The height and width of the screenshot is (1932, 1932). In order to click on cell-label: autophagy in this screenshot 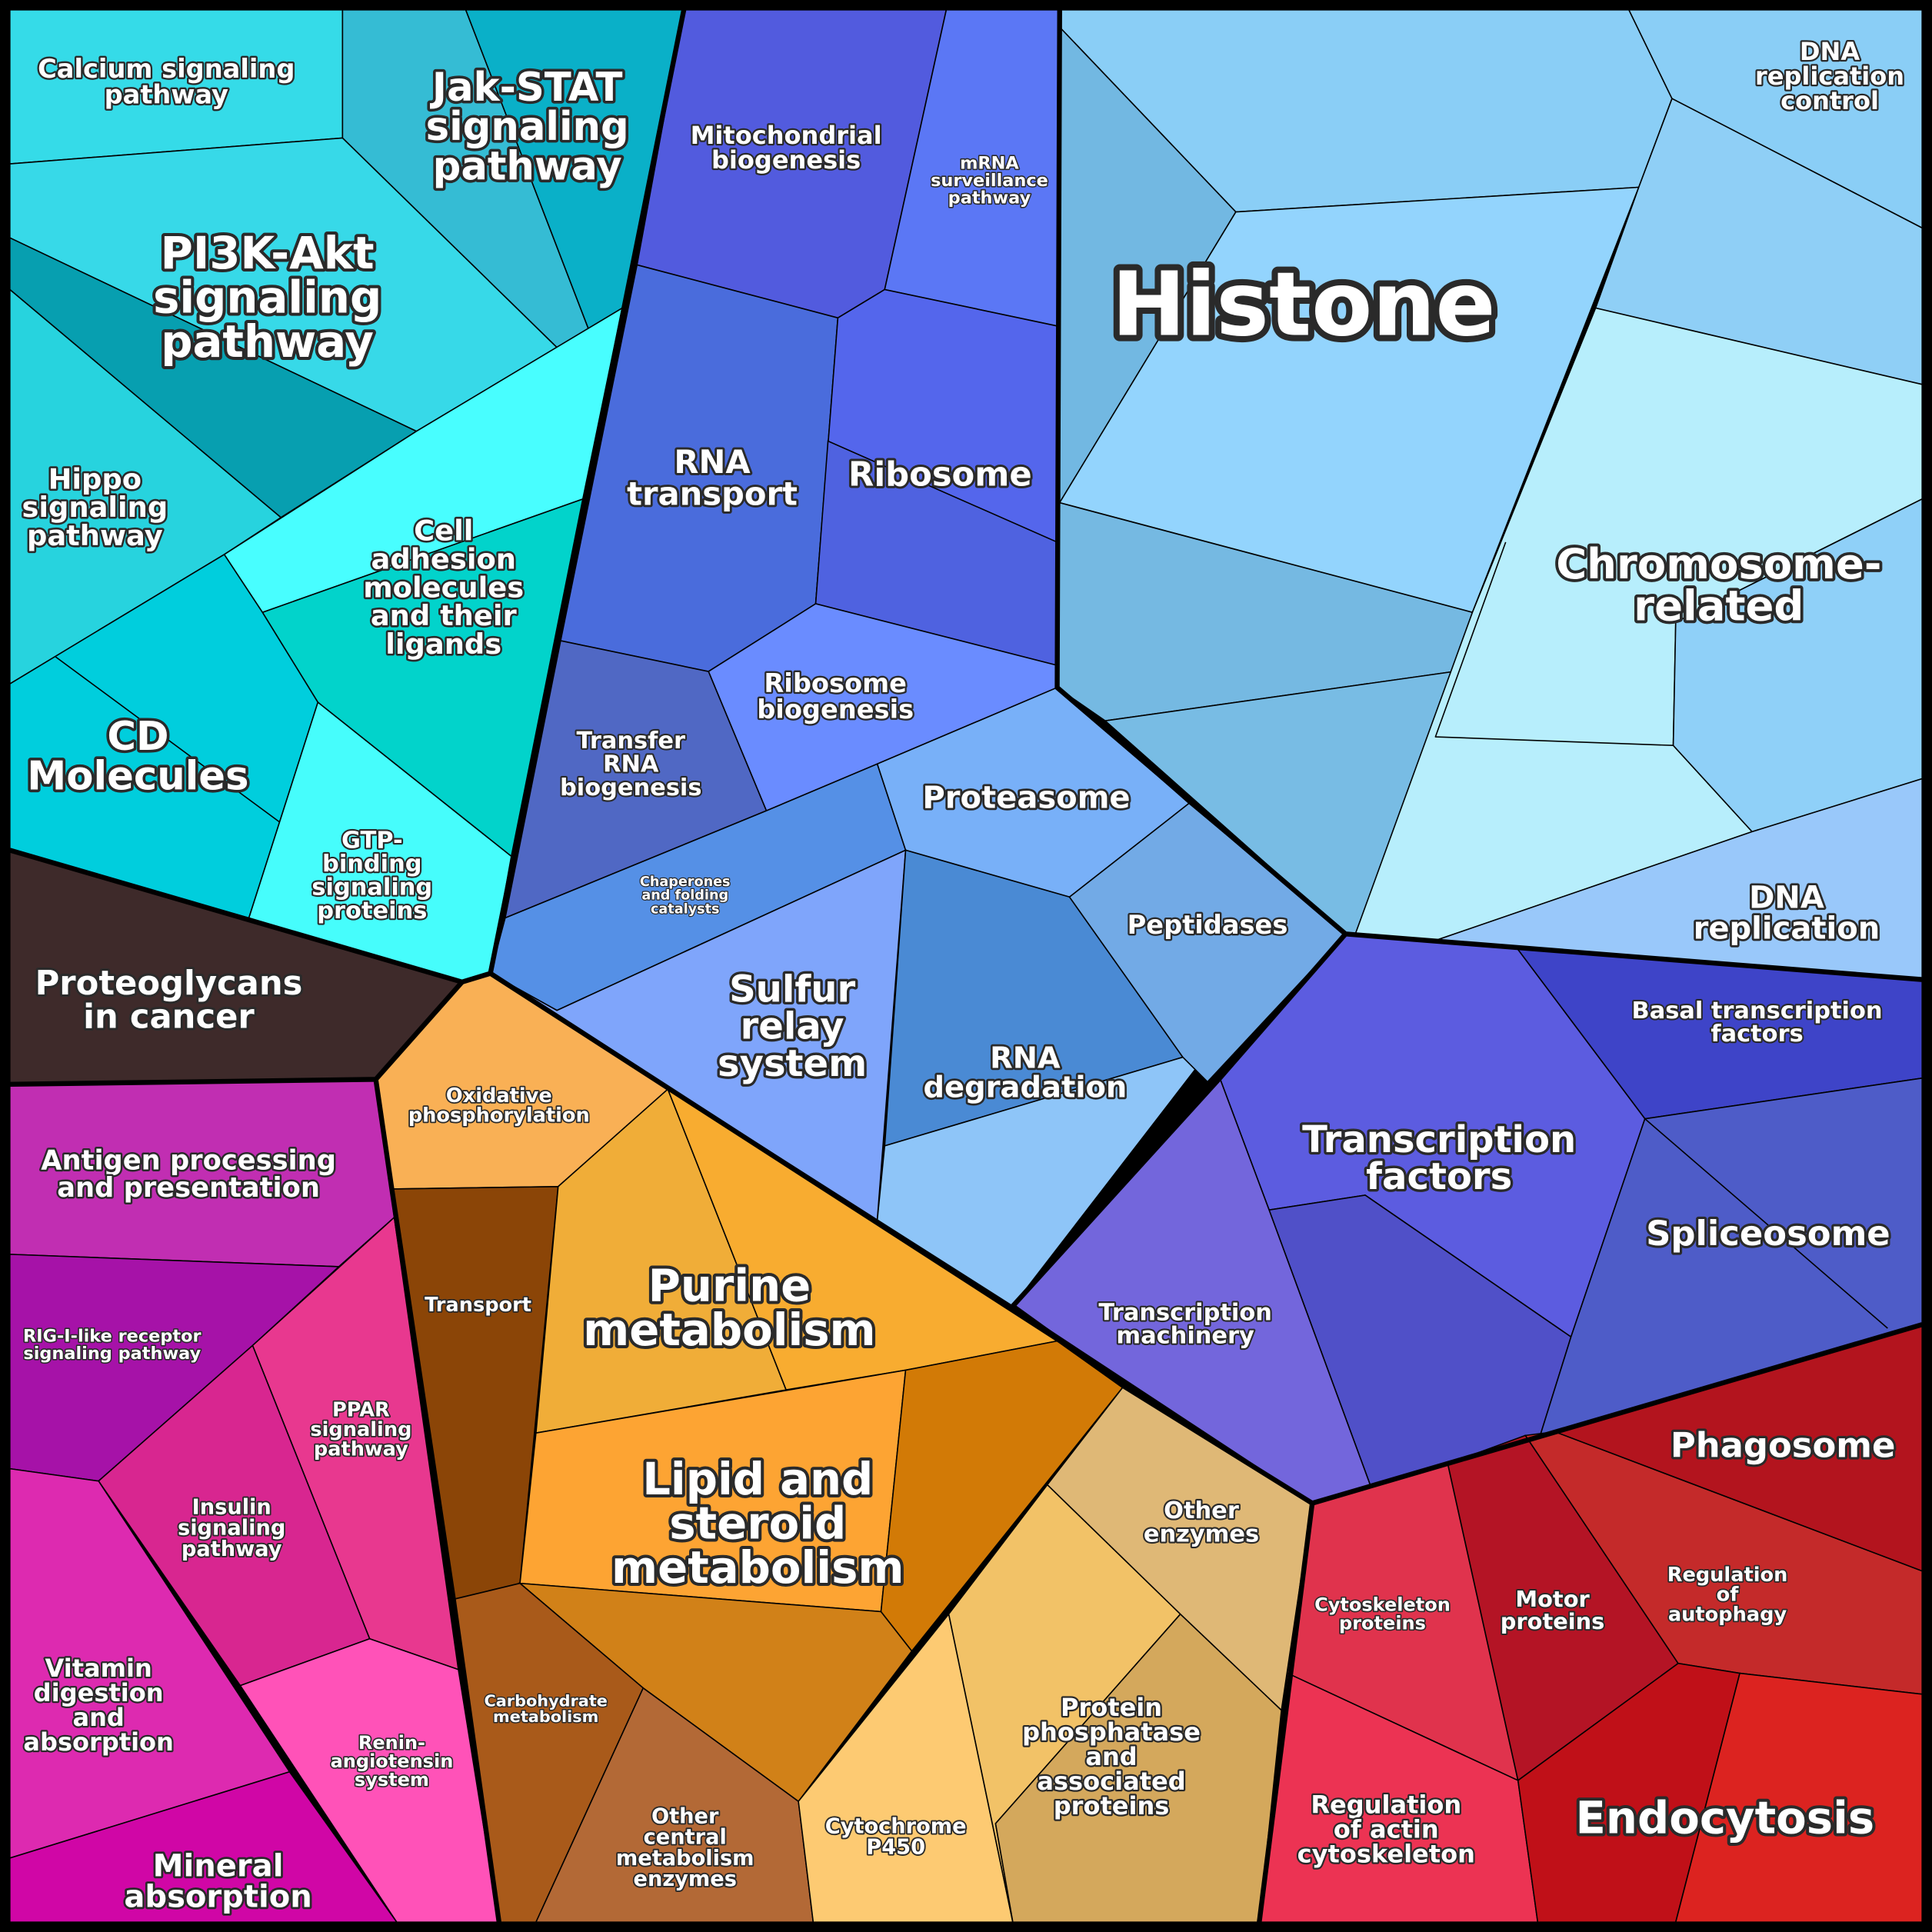, I will do `click(1727, 1614)`.